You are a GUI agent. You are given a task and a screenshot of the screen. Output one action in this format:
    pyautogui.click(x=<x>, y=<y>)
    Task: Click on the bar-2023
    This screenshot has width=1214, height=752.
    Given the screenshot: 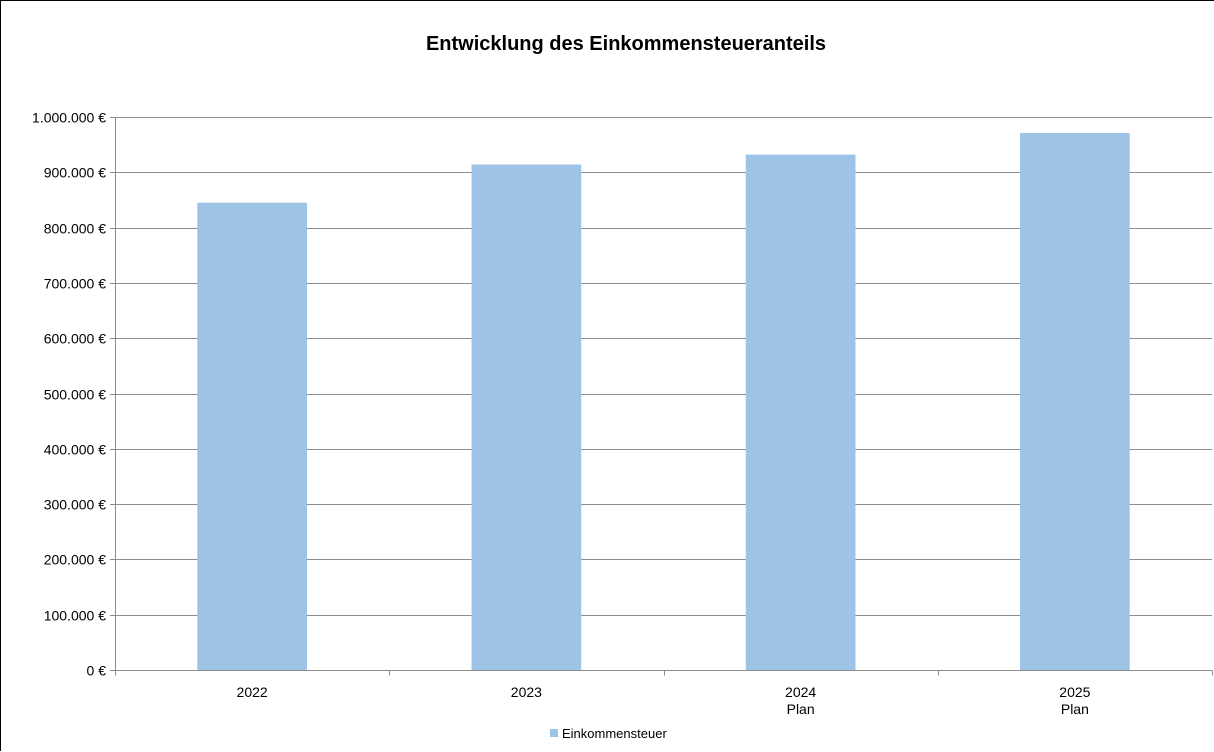 What is the action you would take?
    pyautogui.click(x=526, y=417)
    